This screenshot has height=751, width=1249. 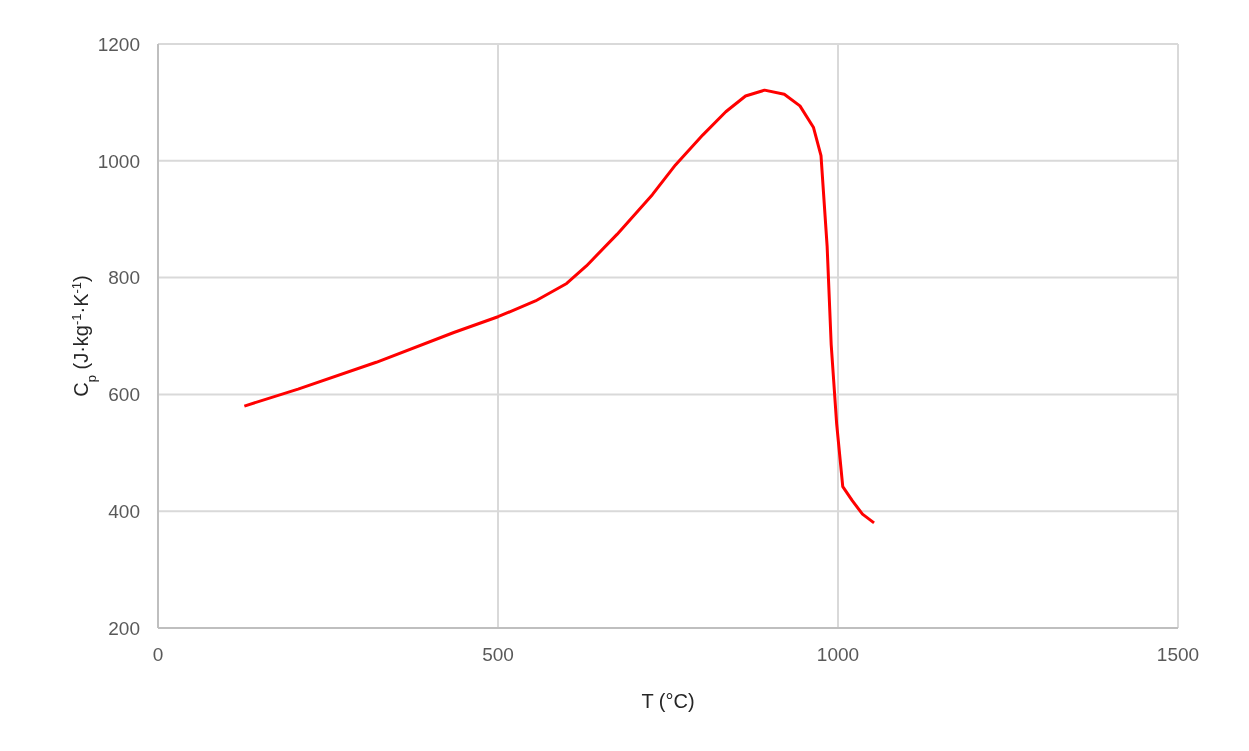 I want to click on x-tick-label: 1500, so click(x=1178, y=655).